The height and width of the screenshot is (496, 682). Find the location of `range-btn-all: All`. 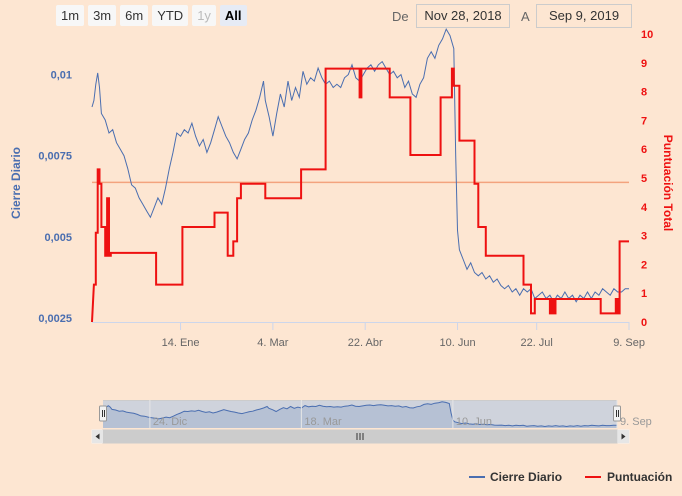

range-btn-all: All is located at coordinates (233, 15).